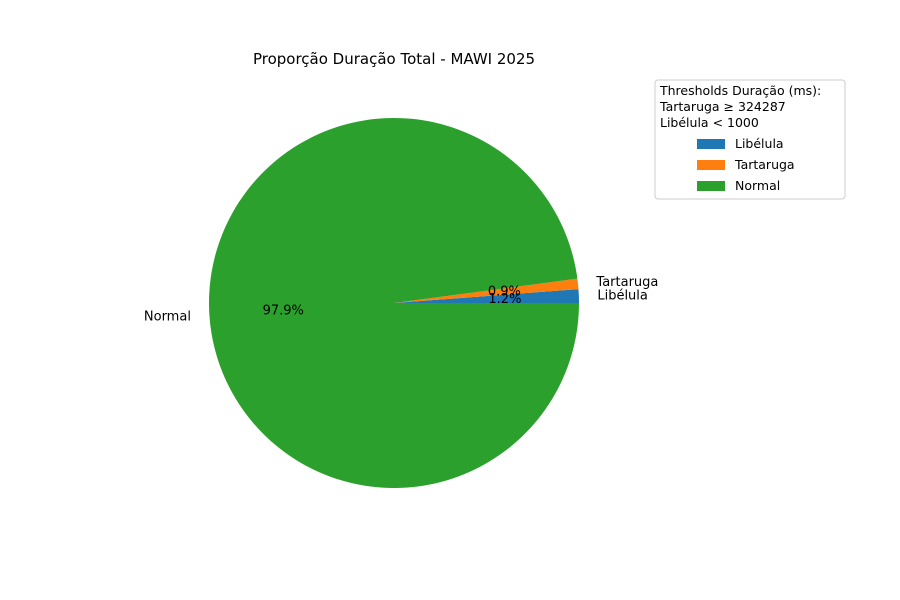  I want to click on pie-slice-tartaruga, so click(486, 290).